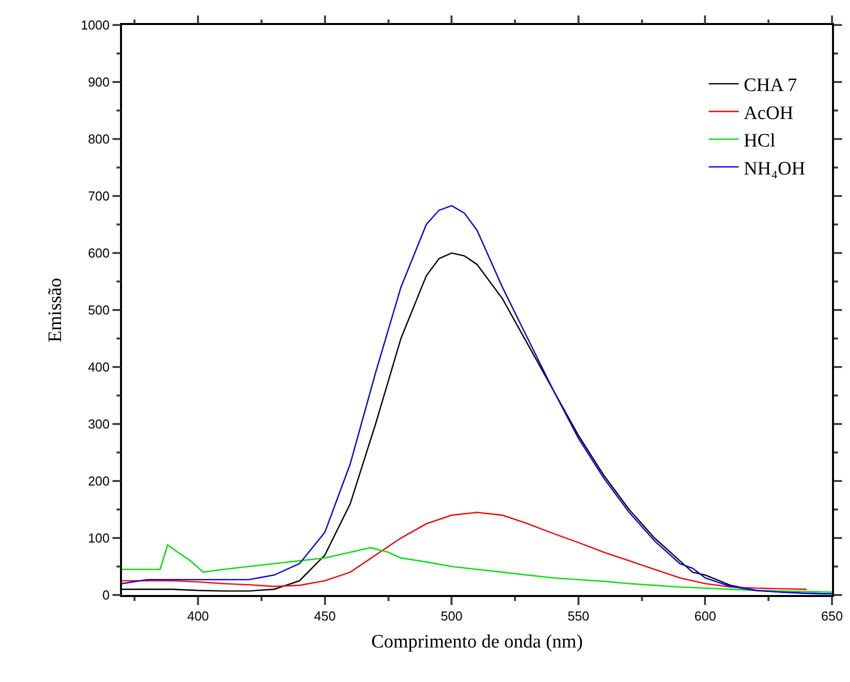 Image resolution: width=850 pixels, height=682 pixels. Describe the element at coordinates (325, 616) in the screenshot. I see `x-tick-label: 450` at that location.